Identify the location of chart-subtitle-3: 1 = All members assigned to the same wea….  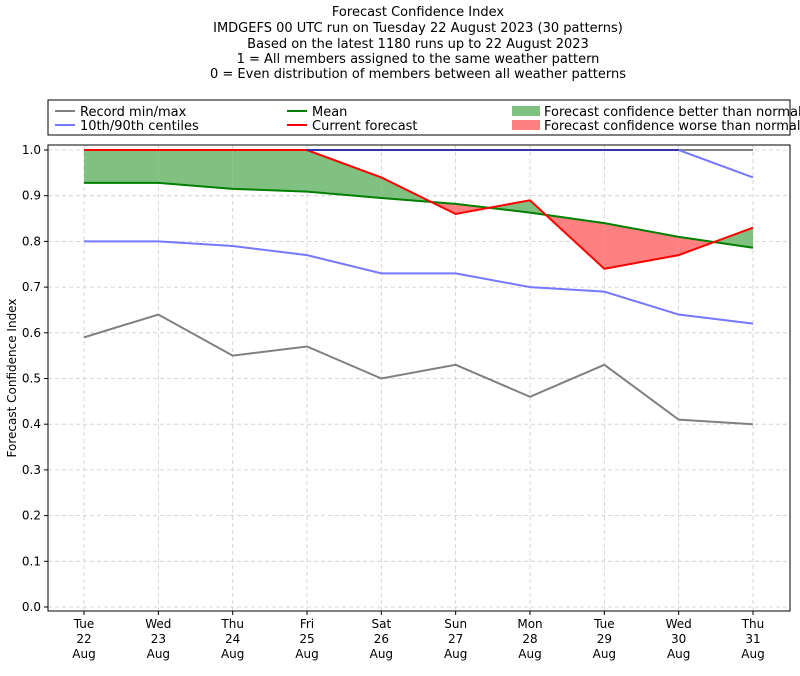
(418, 59).